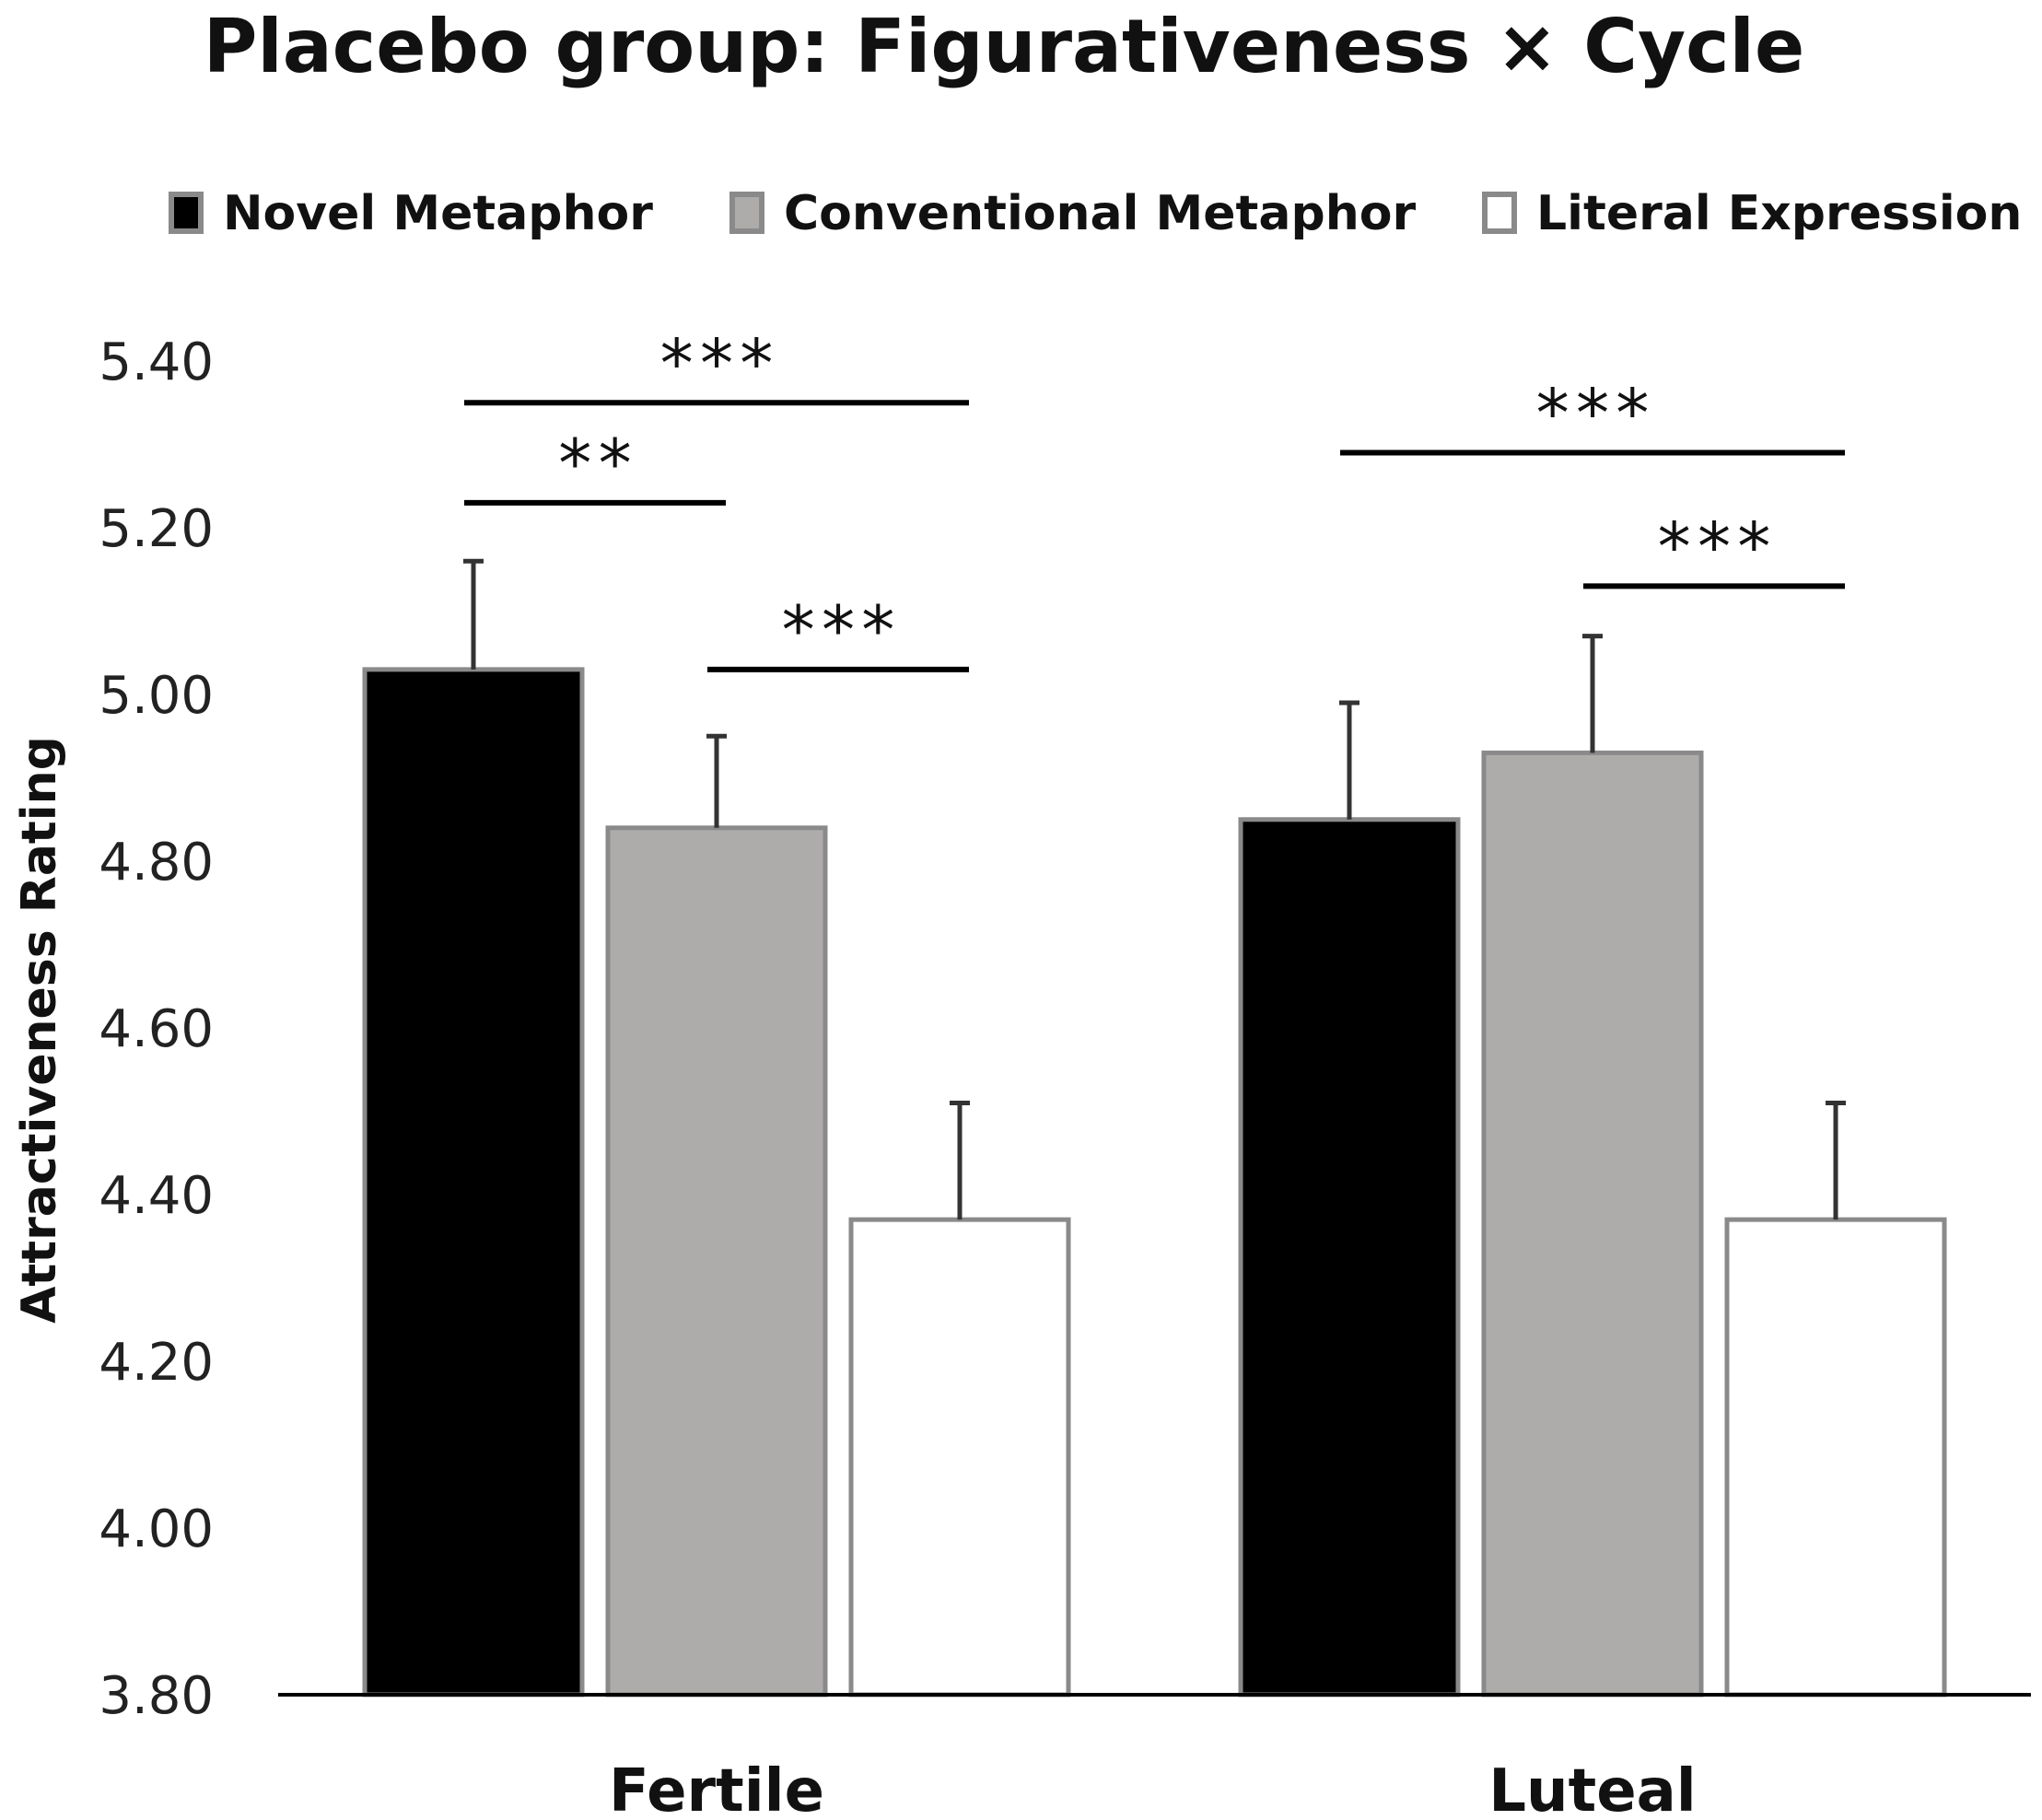  Describe the element at coordinates (39, 1030) in the screenshot. I see `y-axis-label: Attractiveness Rating` at that location.